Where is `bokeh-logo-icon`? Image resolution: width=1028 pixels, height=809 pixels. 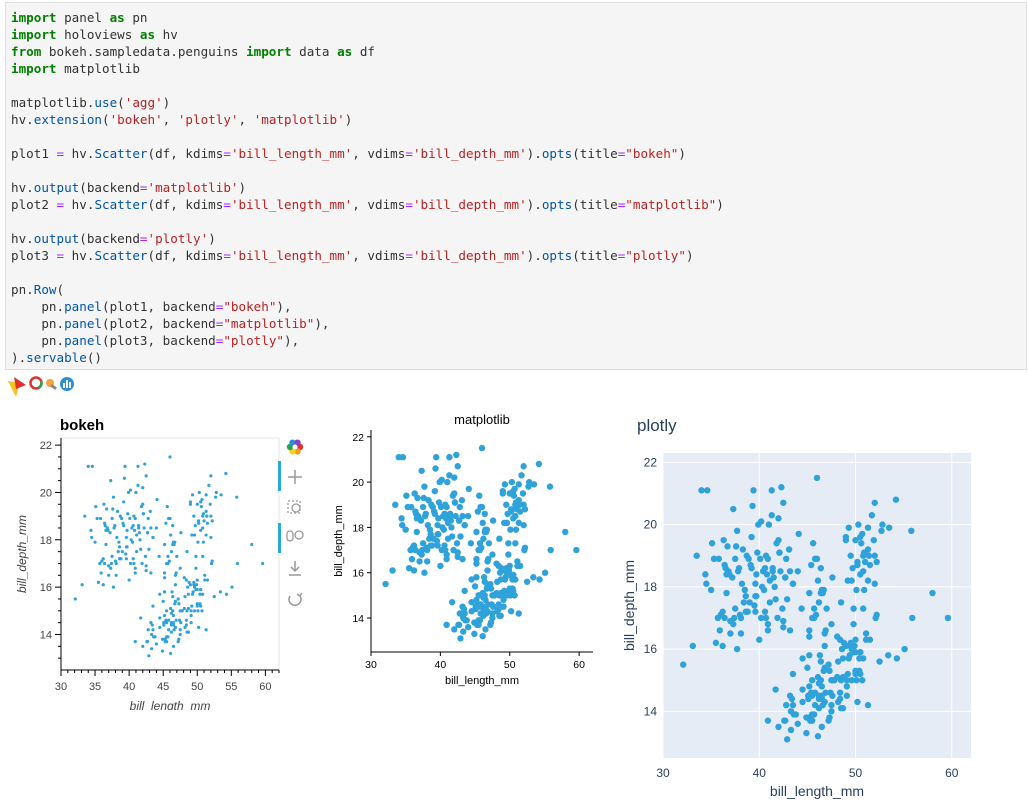
bokeh-logo-icon is located at coordinates (295, 447).